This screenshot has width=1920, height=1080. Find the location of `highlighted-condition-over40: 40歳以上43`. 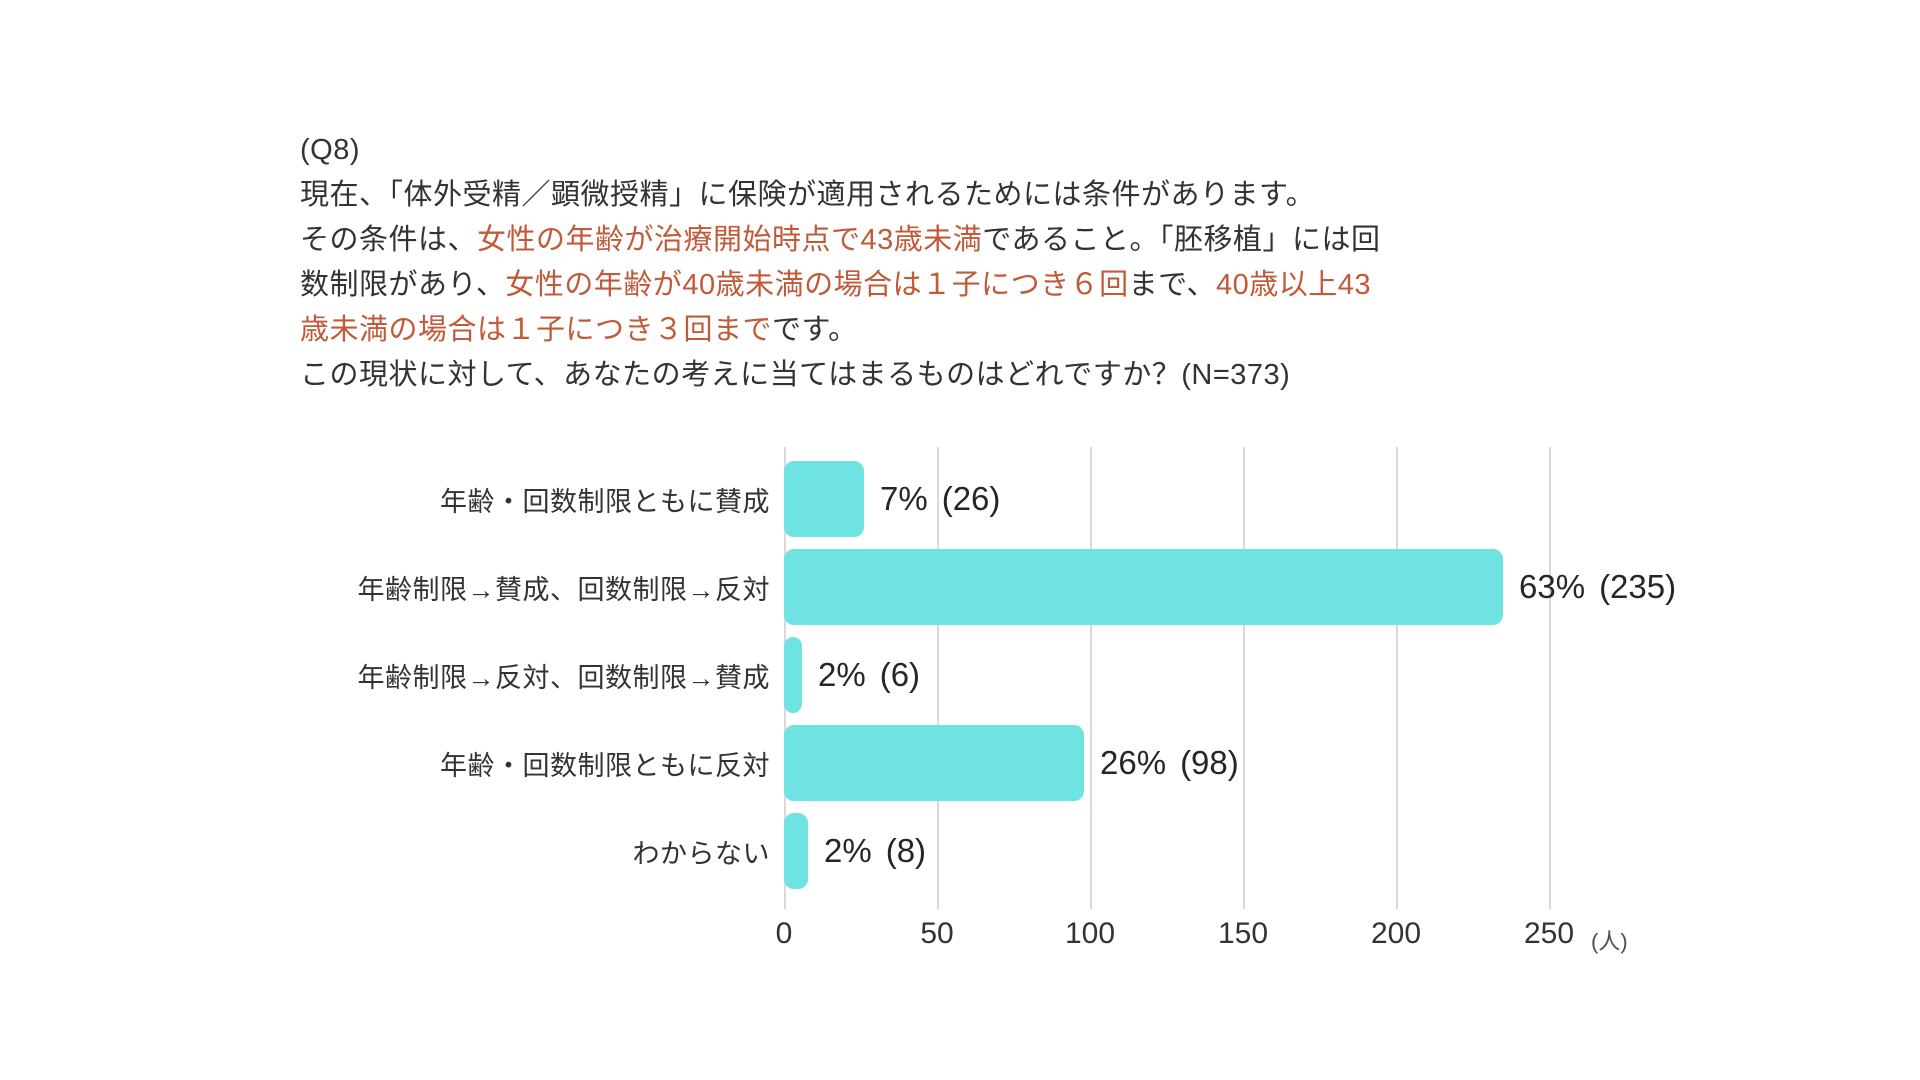

highlighted-condition-over40: 40歳以上43 is located at coordinates (1293, 285).